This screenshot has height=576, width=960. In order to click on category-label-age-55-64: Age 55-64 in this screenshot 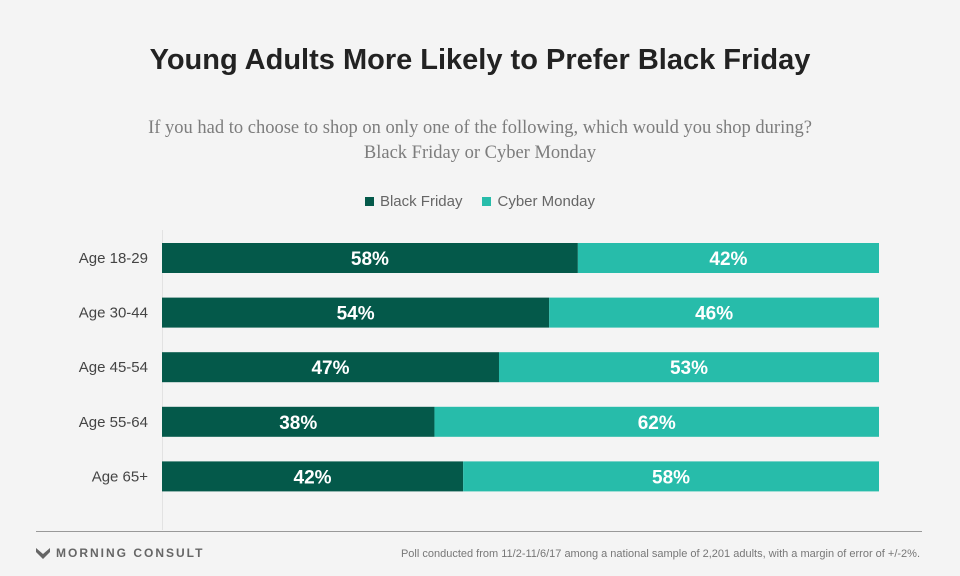, I will do `click(113, 422)`.